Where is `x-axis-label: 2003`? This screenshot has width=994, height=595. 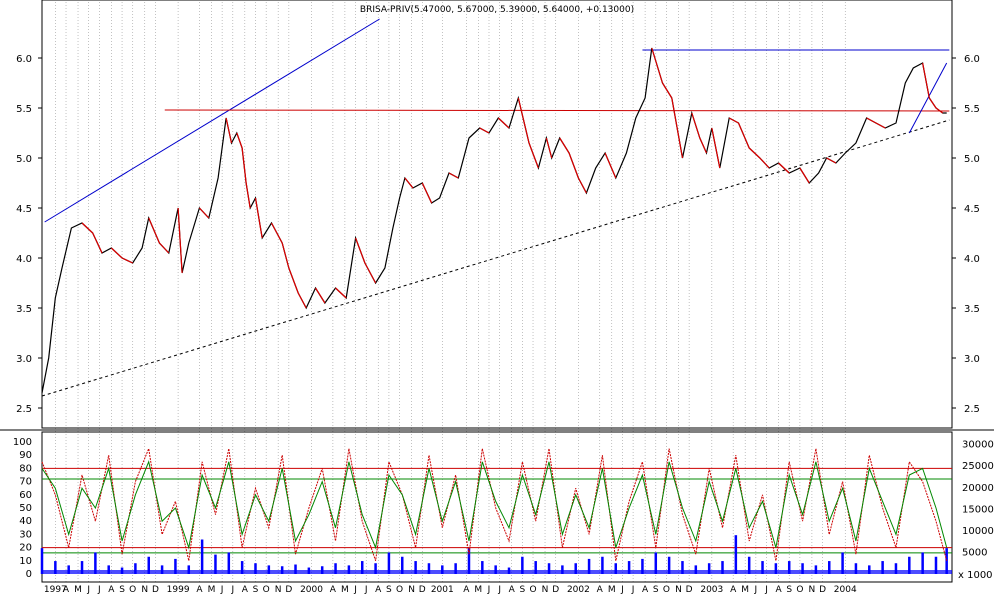
x-axis-label: 2003 is located at coordinates (711, 590).